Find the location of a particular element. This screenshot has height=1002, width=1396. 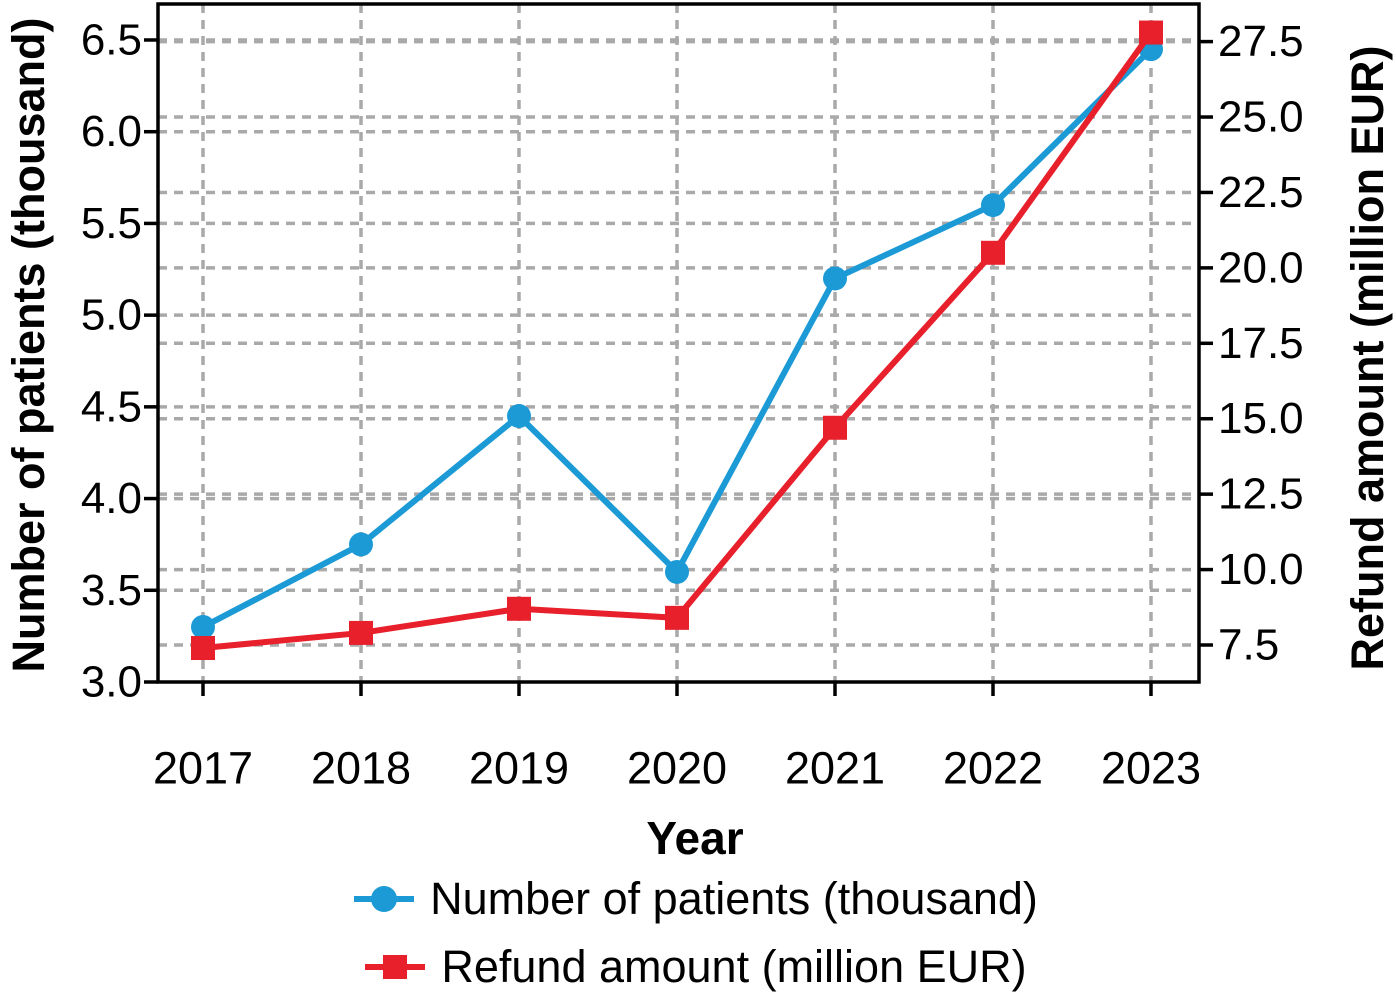

right-axis-title: Refund amount (million EUR) is located at coordinates (1367, 358).